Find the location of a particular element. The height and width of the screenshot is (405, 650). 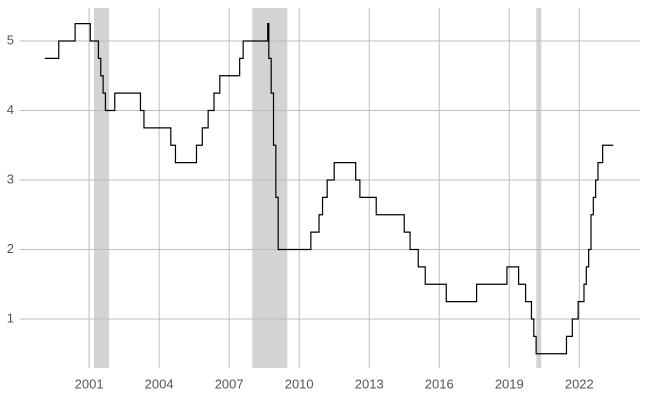

x-tick-label: 2013 is located at coordinates (369, 383).